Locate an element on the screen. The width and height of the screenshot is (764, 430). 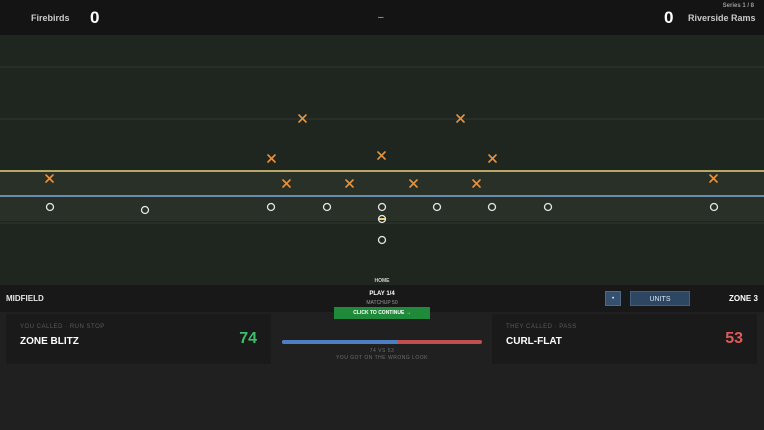
their-call-tag: THEY CALLED · PASS is located at coordinates (541, 327).